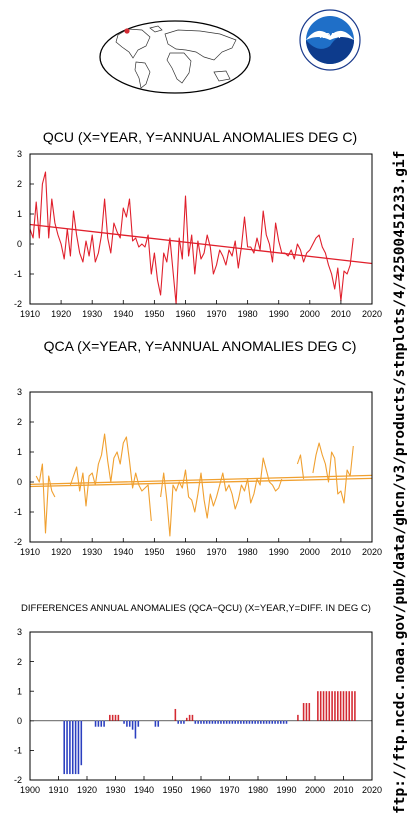 This screenshot has height=822, width=416. Describe the element at coordinates (61, 552) in the screenshot. I see `qca-x-tick-label: 1920` at that location.